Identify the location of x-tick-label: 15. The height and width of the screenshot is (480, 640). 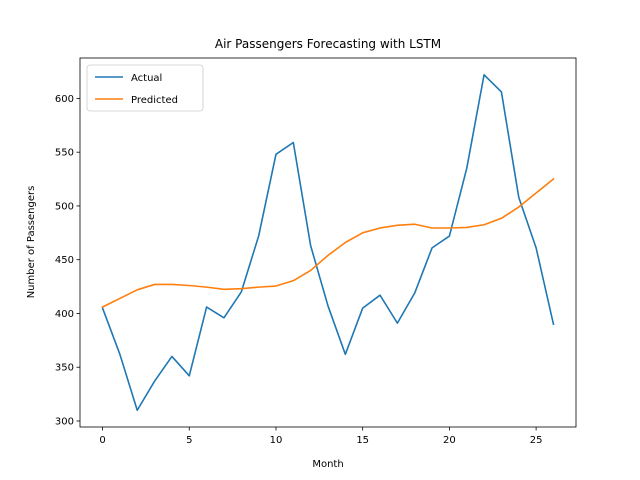
(362, 440).